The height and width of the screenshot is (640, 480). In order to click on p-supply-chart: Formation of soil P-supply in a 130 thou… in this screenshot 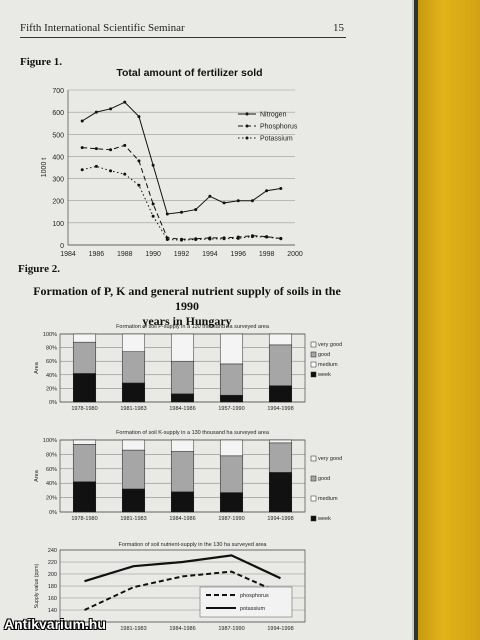, I will do `click(188, 367)`.